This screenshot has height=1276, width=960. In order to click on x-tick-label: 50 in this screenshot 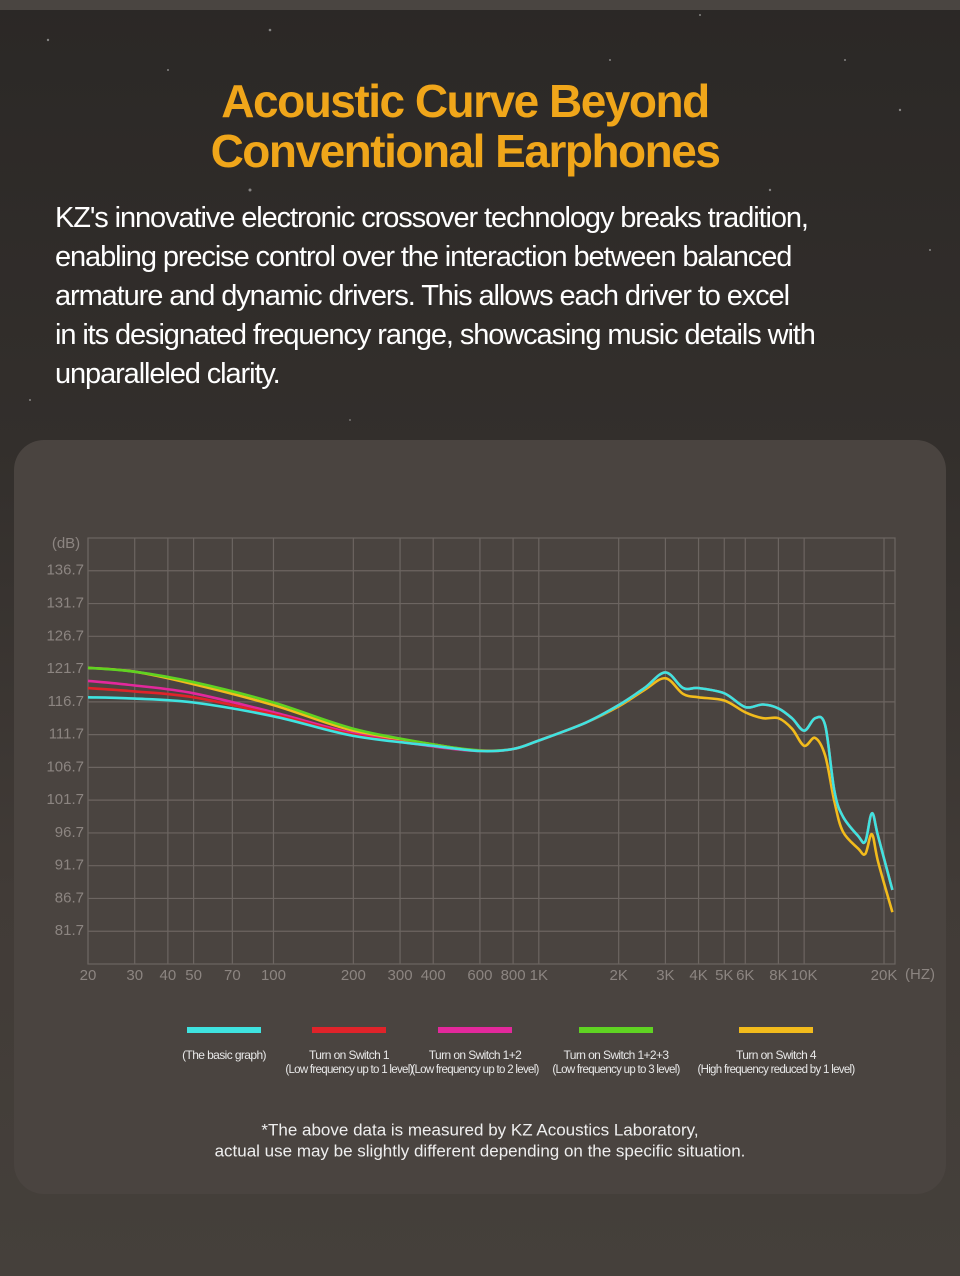, I will do `click(193, 975)`.